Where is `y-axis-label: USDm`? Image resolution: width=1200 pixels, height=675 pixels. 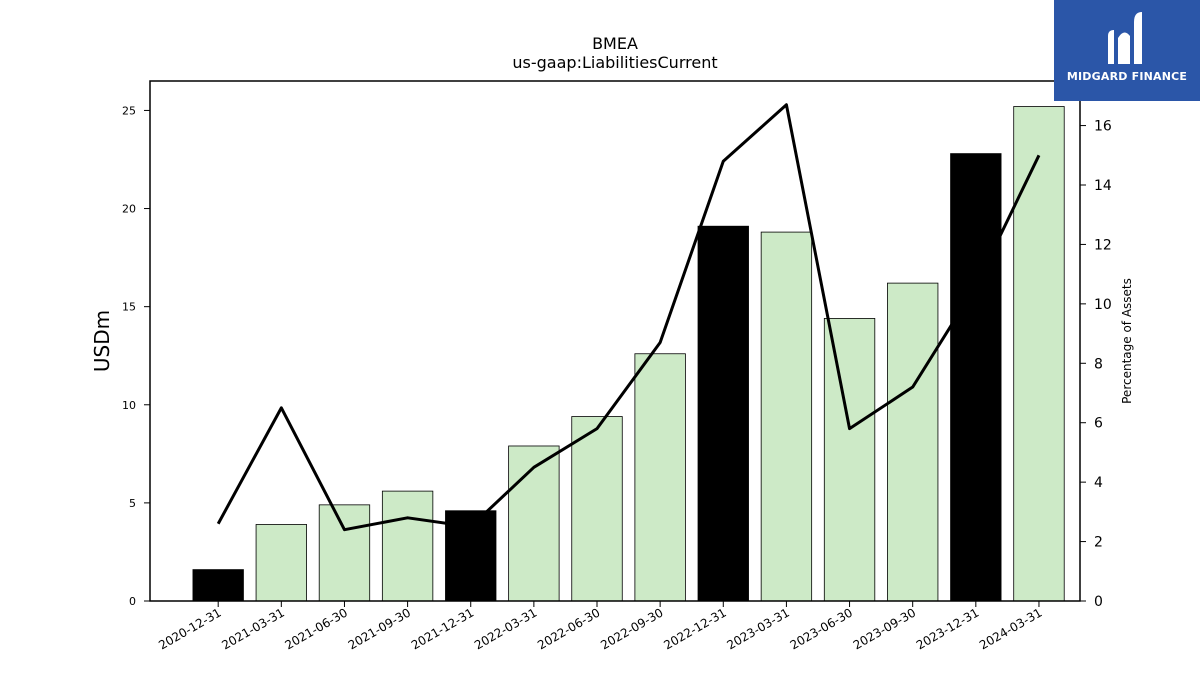
y-axis-label: USDm is located at coordinates (102, 341).